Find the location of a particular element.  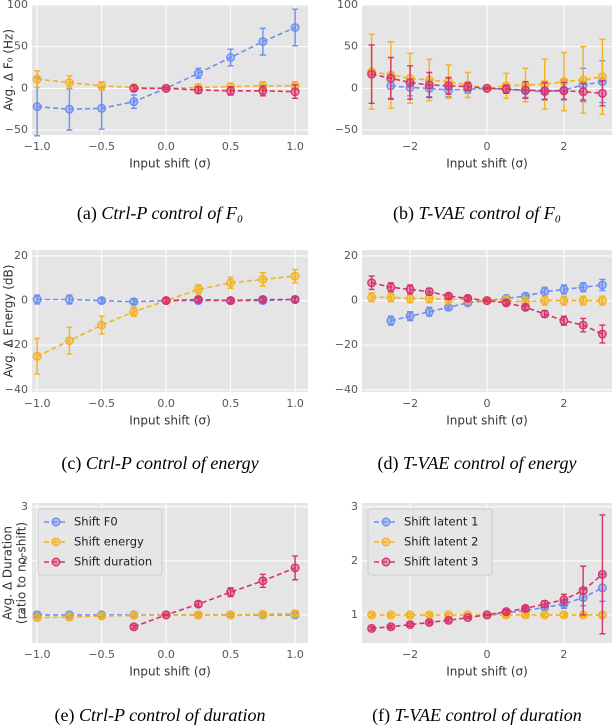

caption: (c) Ctrl-P control of energy is located at coordinates (159, 463).